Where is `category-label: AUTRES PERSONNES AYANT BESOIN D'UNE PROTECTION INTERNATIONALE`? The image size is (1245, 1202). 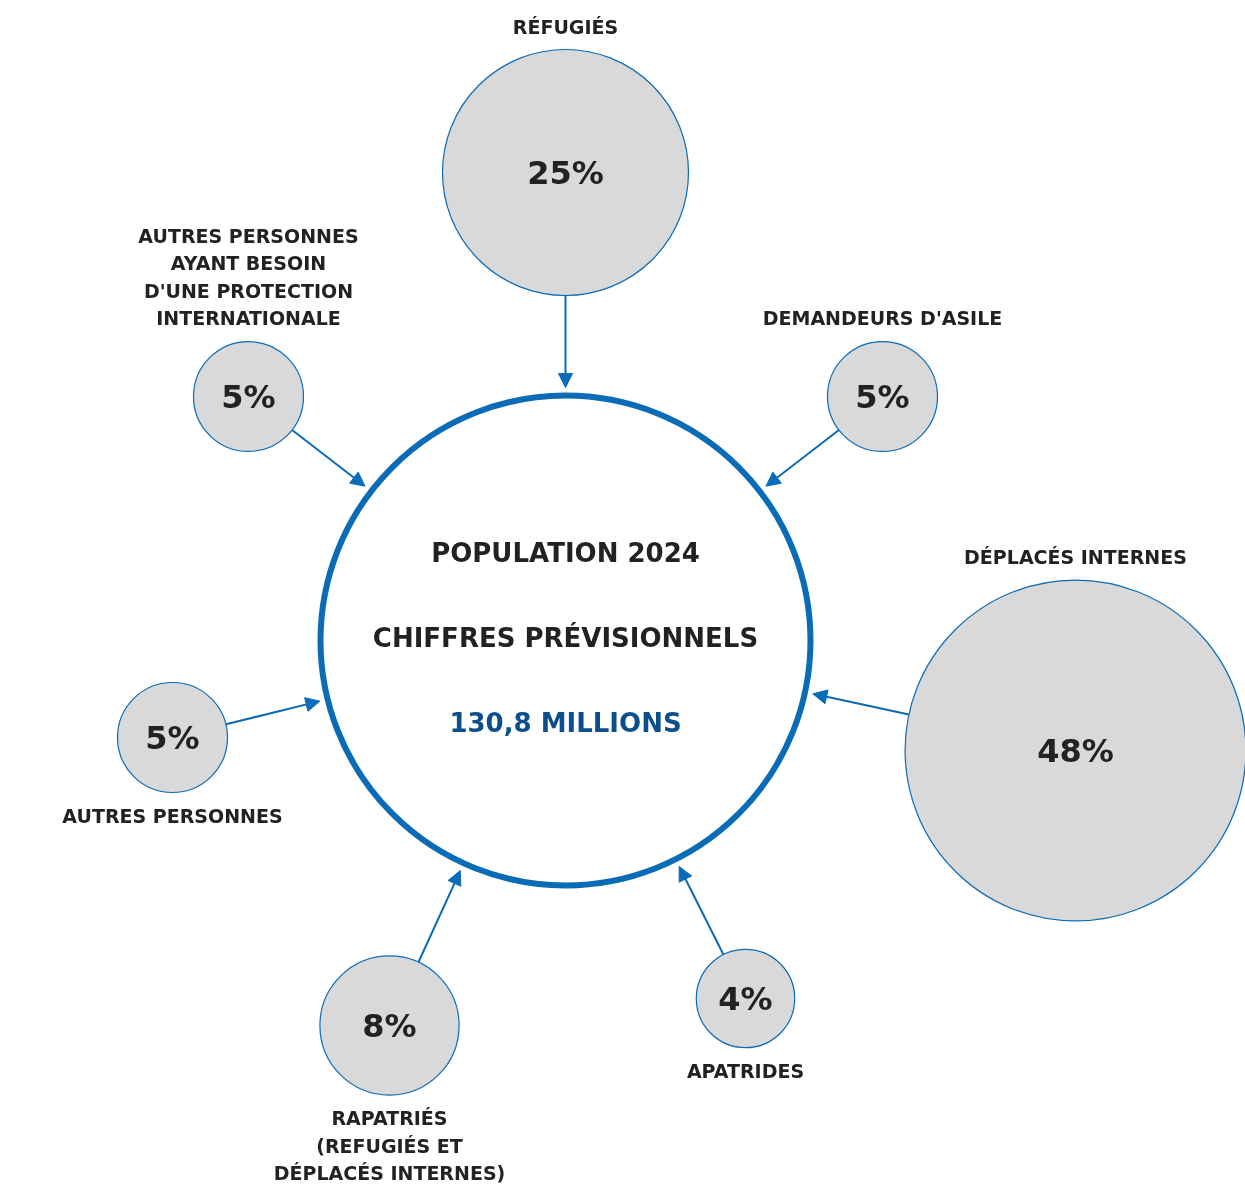
category-label: AUTRES PERSONNES AYANT BESOIN D'UNE PROTECTION INTERNATIONALE is located at coordinates (248, 277).